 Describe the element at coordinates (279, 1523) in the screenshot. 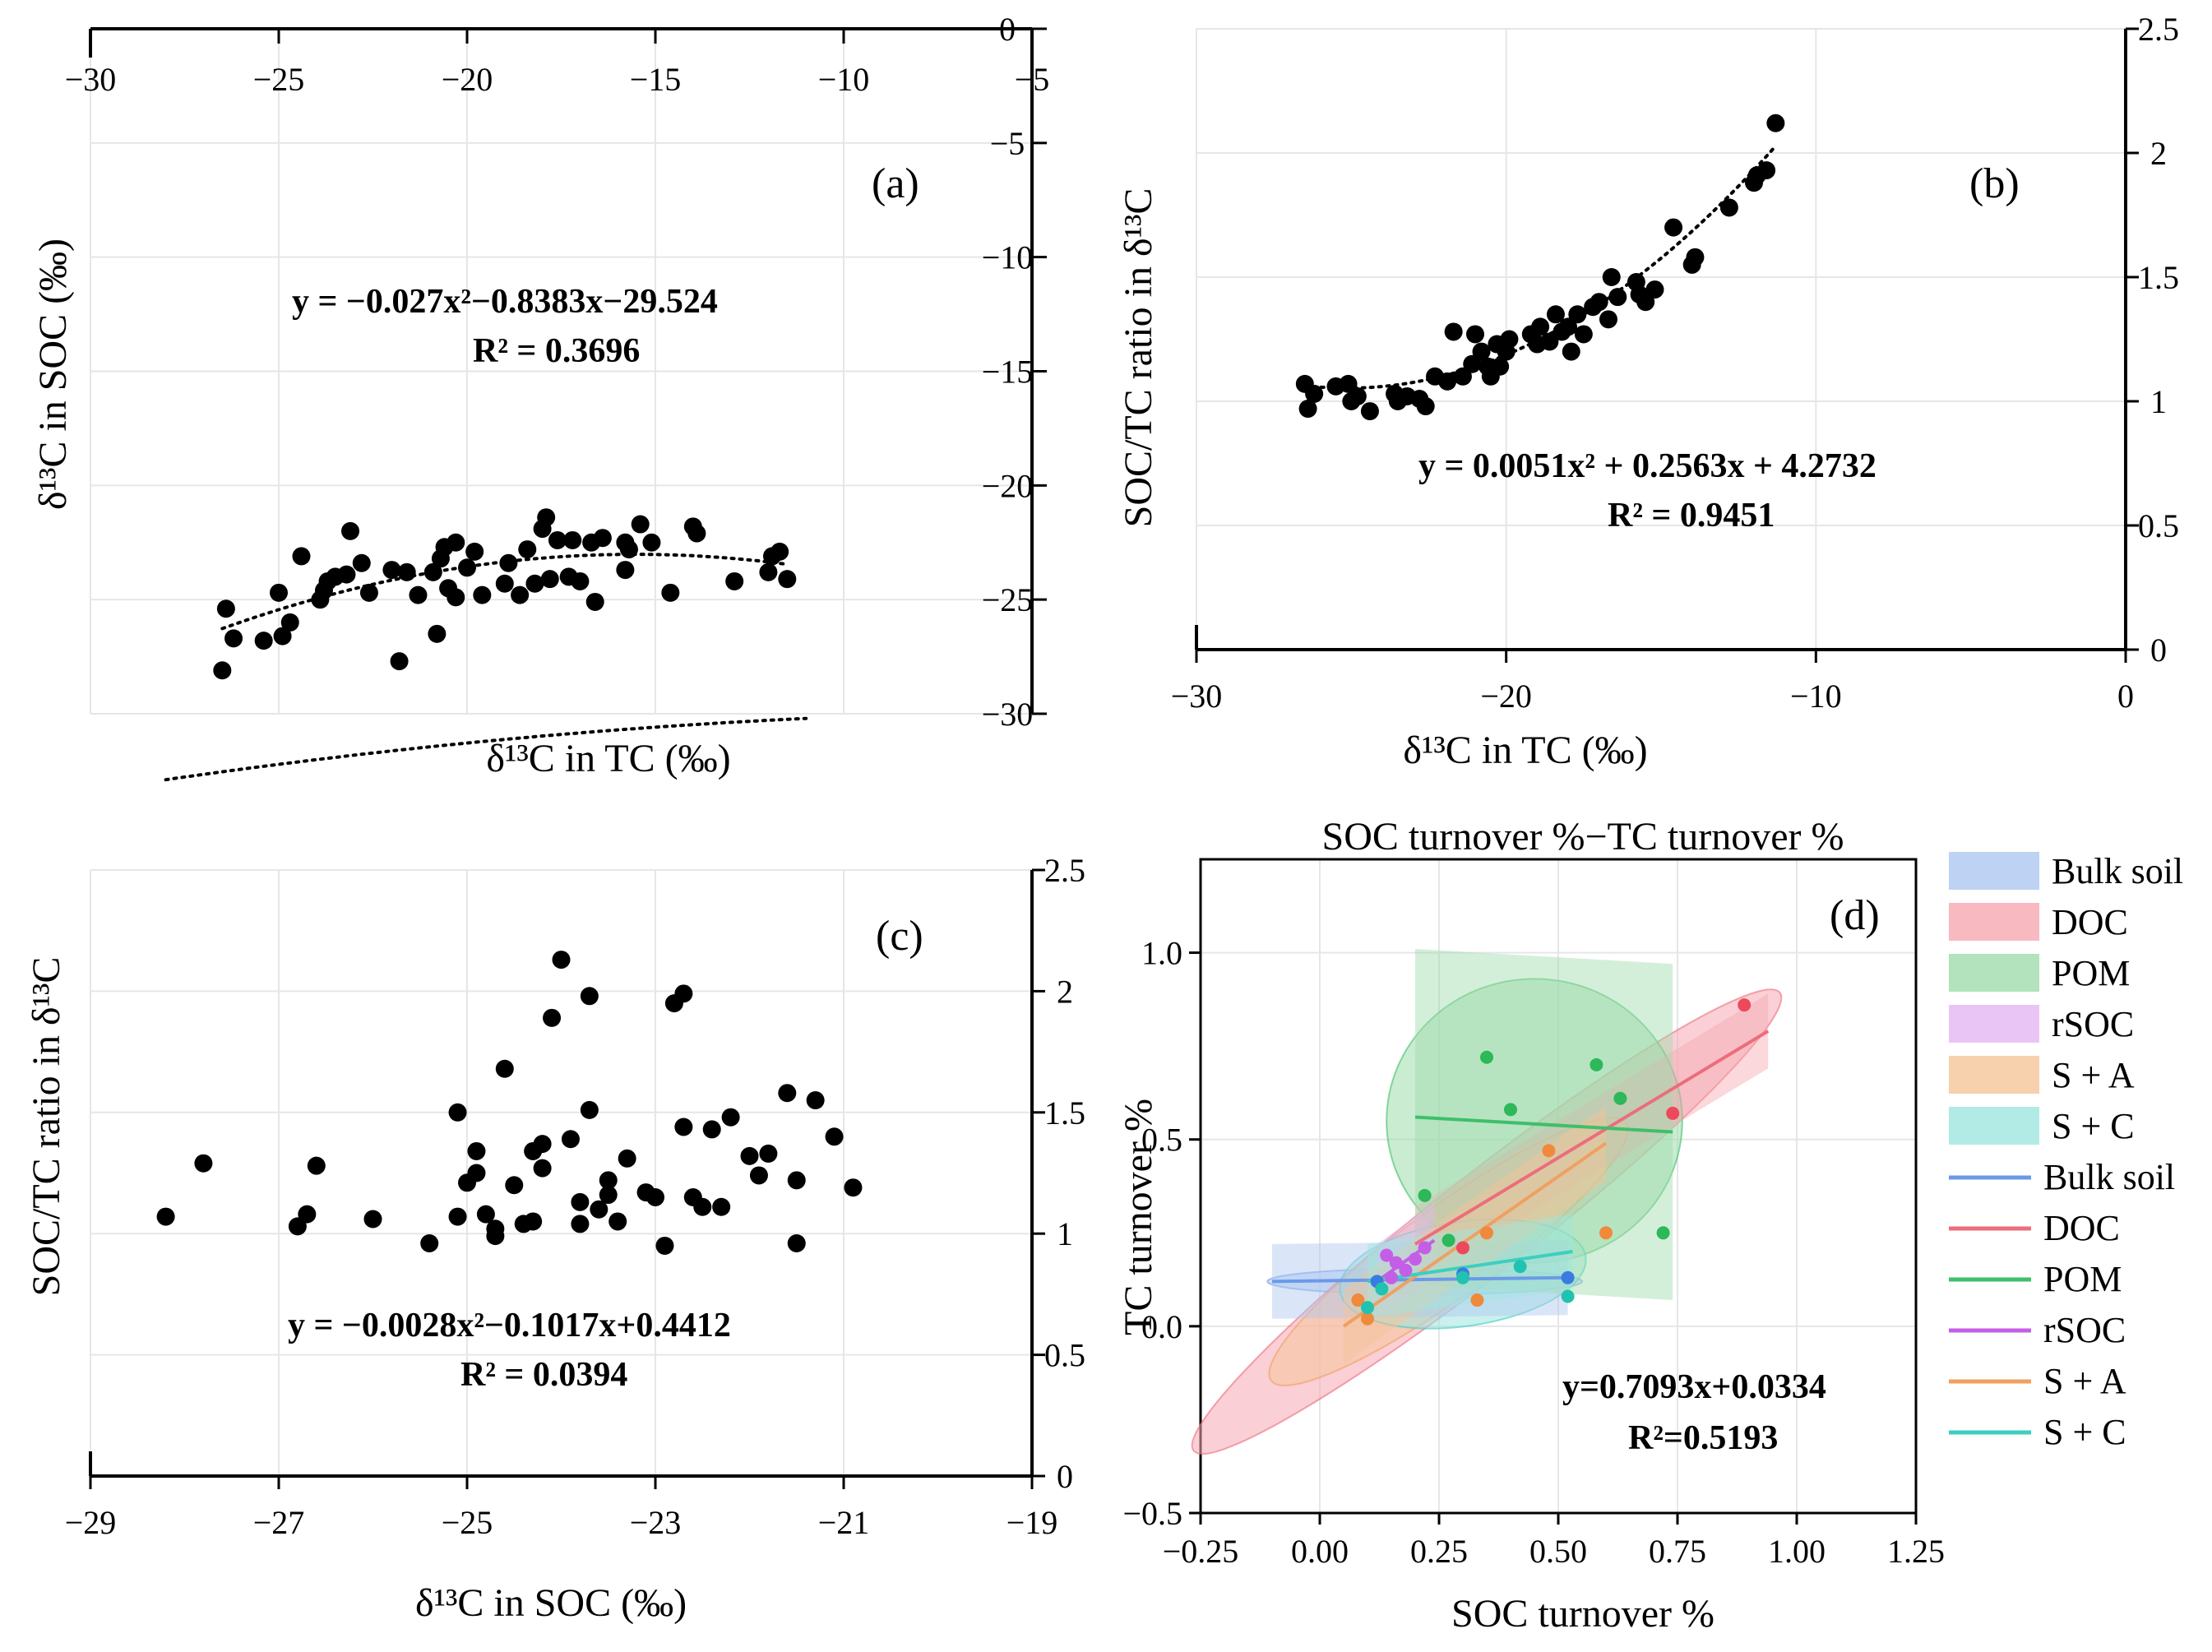

I see `x-tick-label: −27` at that location.